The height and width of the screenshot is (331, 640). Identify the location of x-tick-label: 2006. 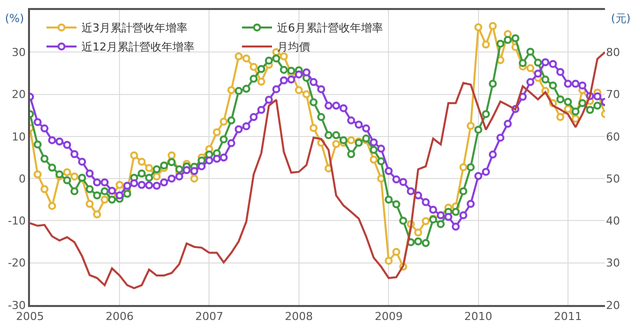
(120, 317).